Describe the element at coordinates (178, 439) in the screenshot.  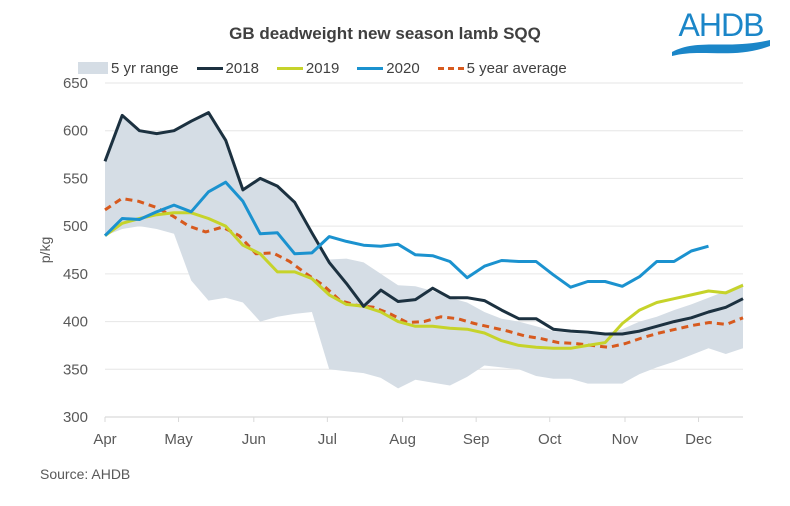
I see `x-tick-label: May` at that location.